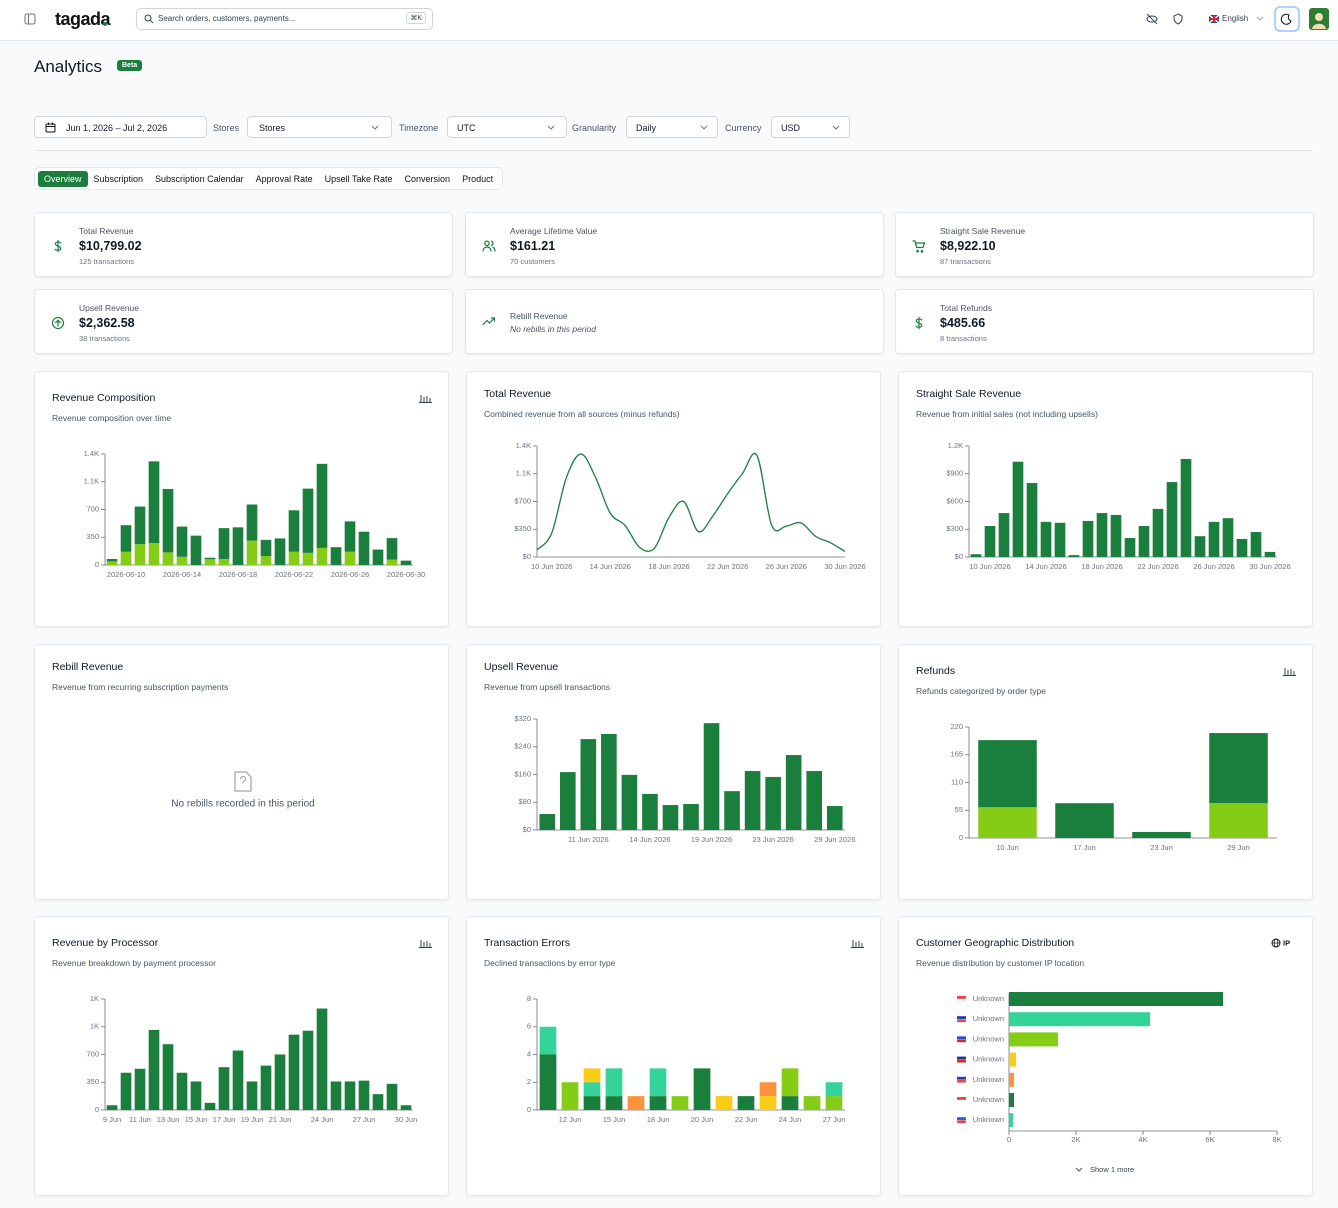 The image size is (1338, 1208). What do you see at coordinates (522, 528) in the screenshot?
I see `y-tick-label: $350` at bounding box center [522, 528].